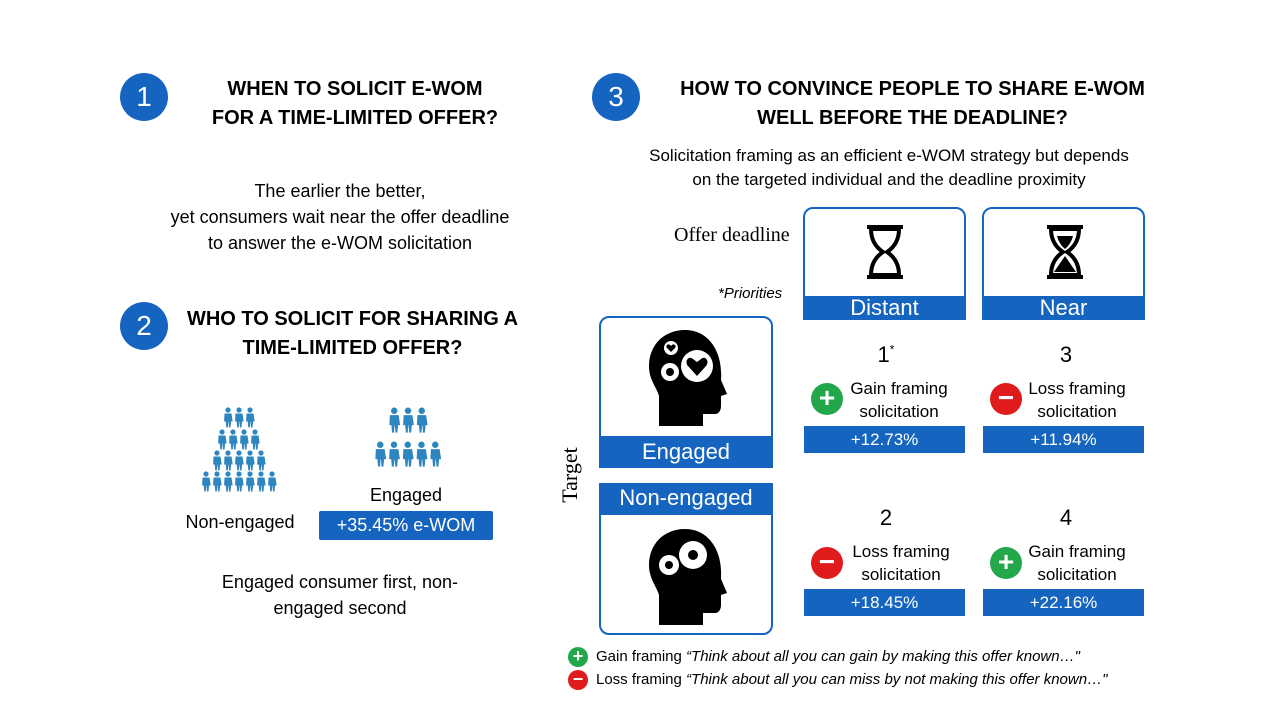  Describe the element at coordinates (569, 475) in the screenshot. I see `target-axis-label: Target` at that location.